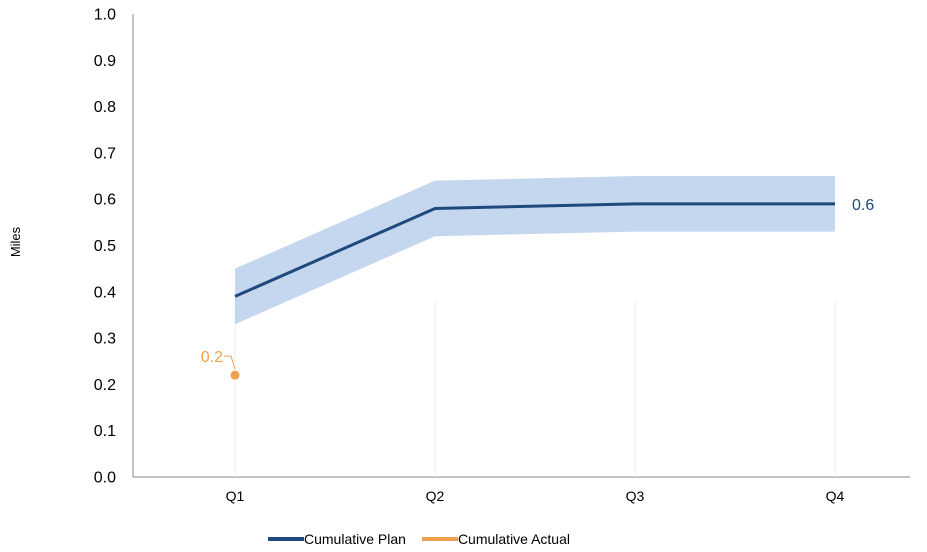 Image resolution: width=927 pixels, height=552 pixels. What do you see at coordinates (355, 539) in the screenshot?
I see `legend-label-plan: Cumulative Plan` at bounding box center [355, 539].